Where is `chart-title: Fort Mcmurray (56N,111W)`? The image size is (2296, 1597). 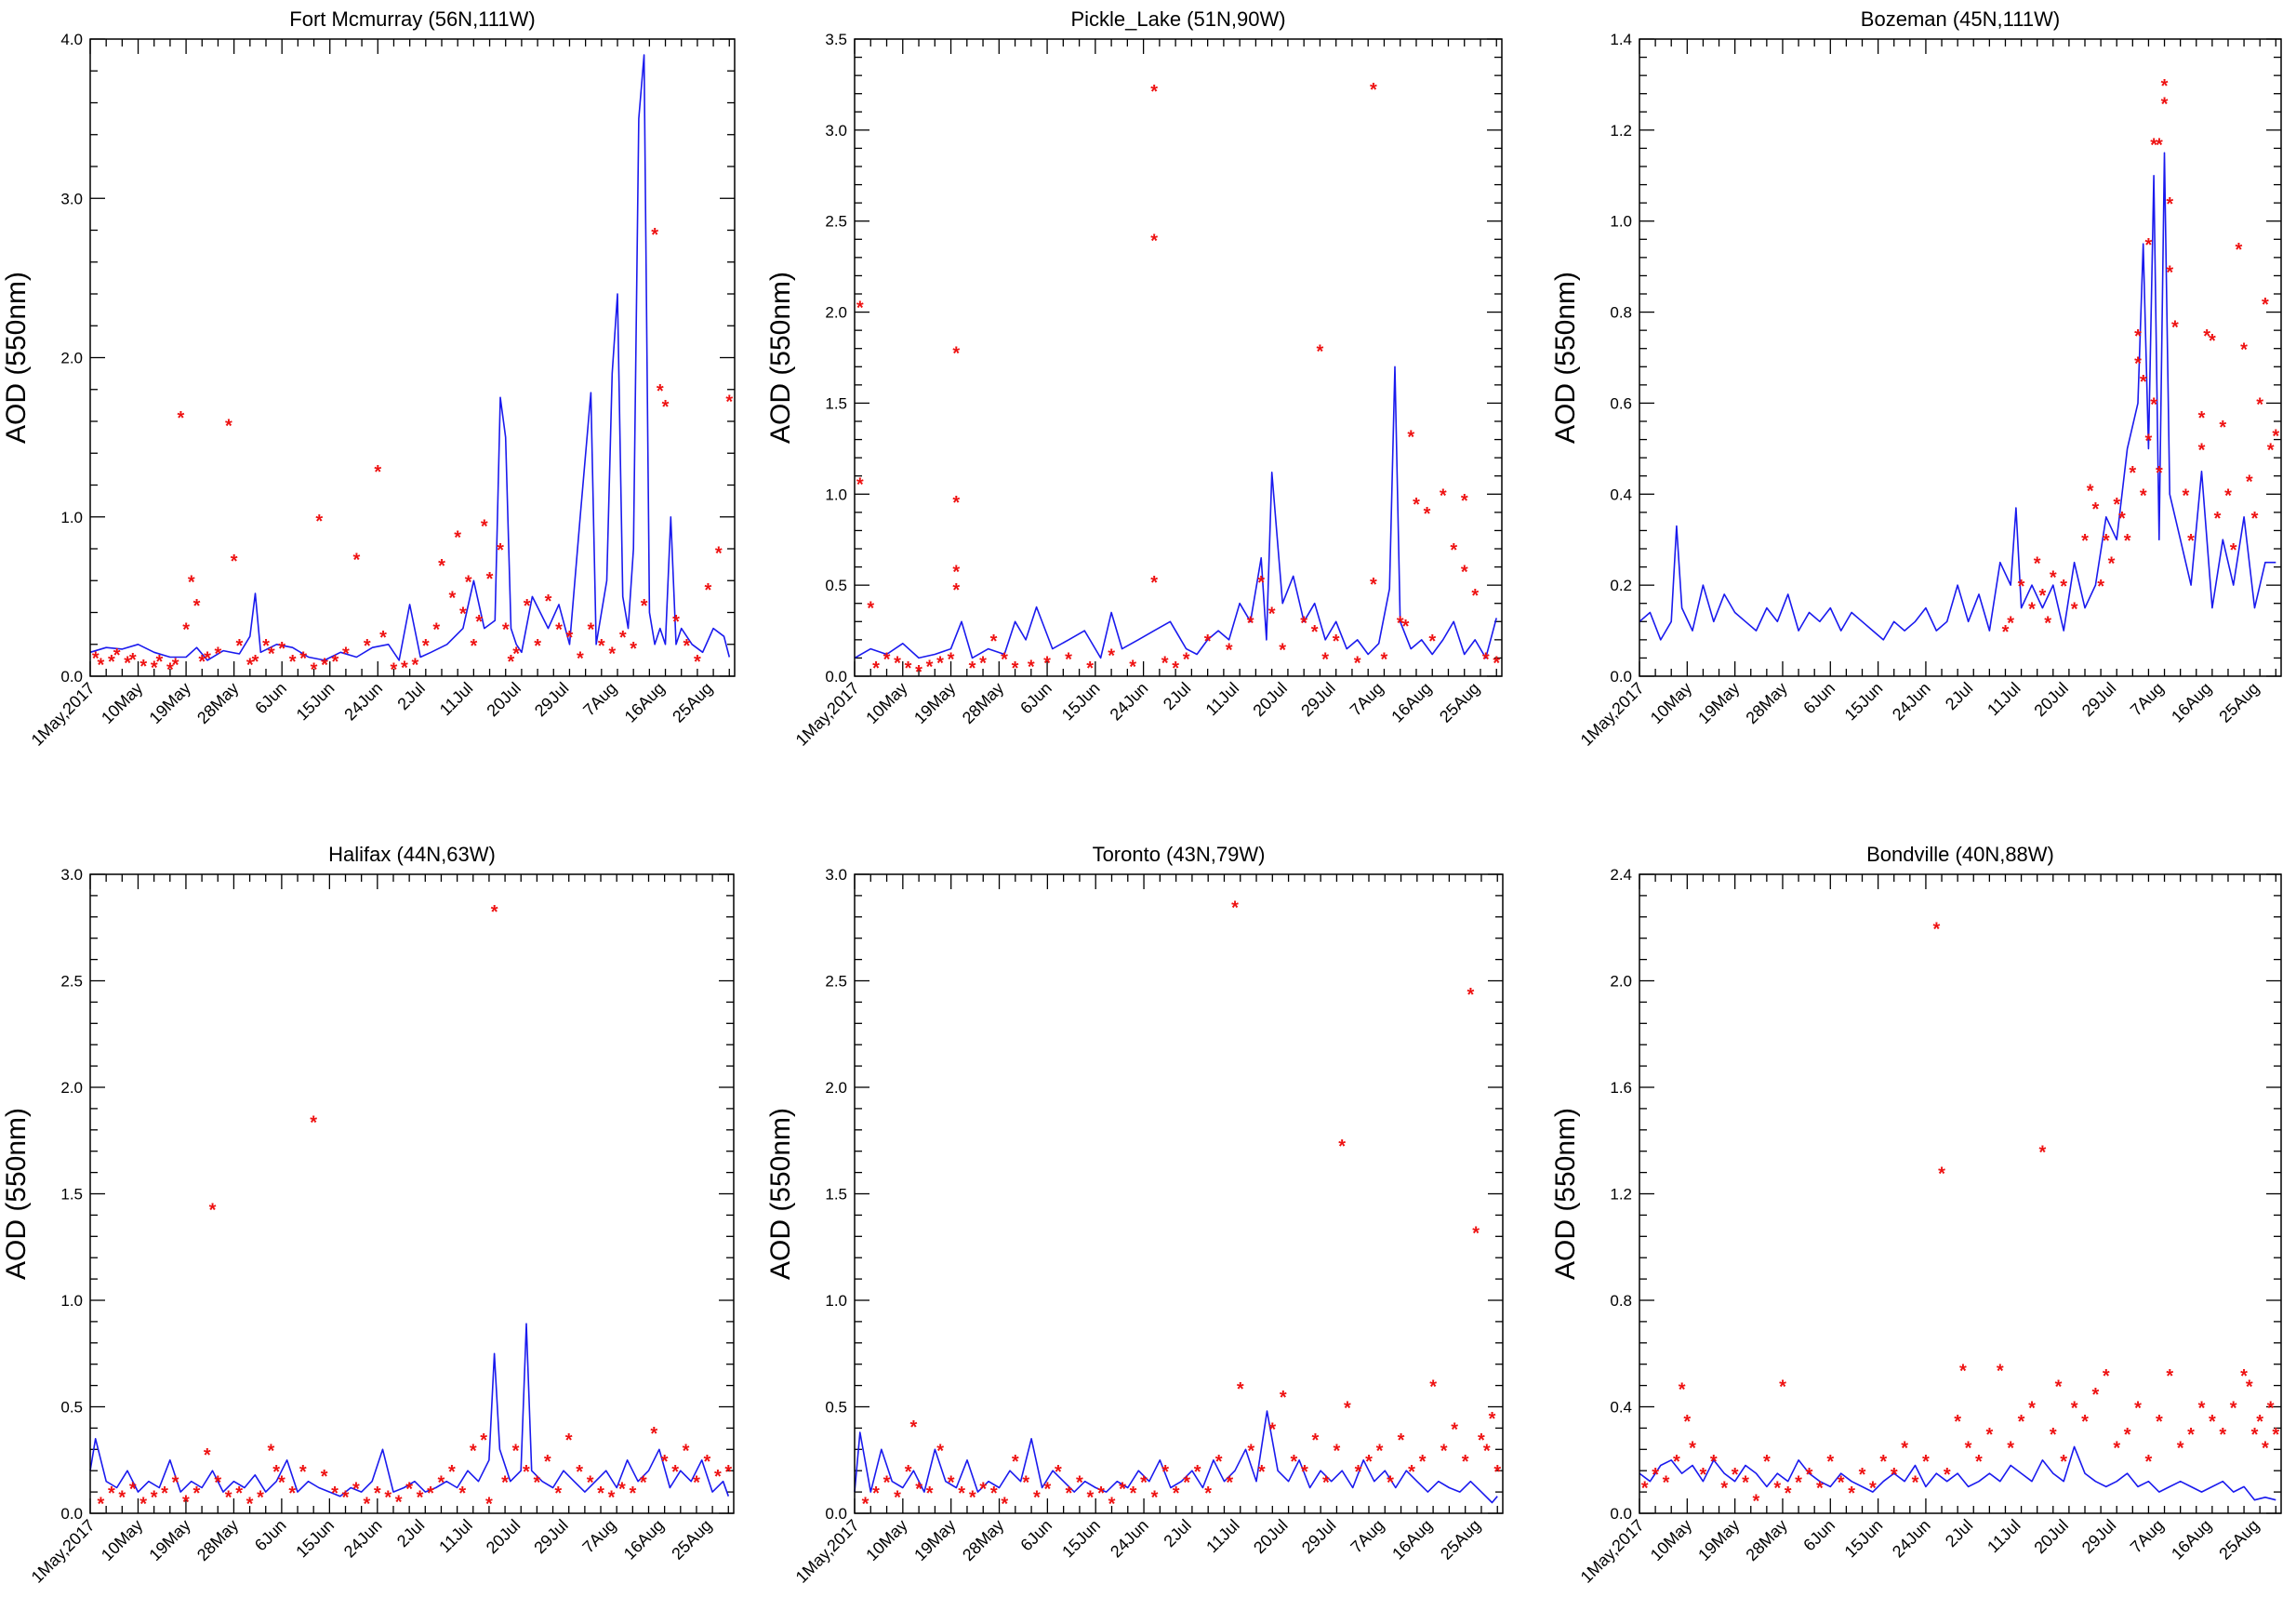 chart-title: Fort Mcmurray (56N,111W) is located at coordinates (412, 19).